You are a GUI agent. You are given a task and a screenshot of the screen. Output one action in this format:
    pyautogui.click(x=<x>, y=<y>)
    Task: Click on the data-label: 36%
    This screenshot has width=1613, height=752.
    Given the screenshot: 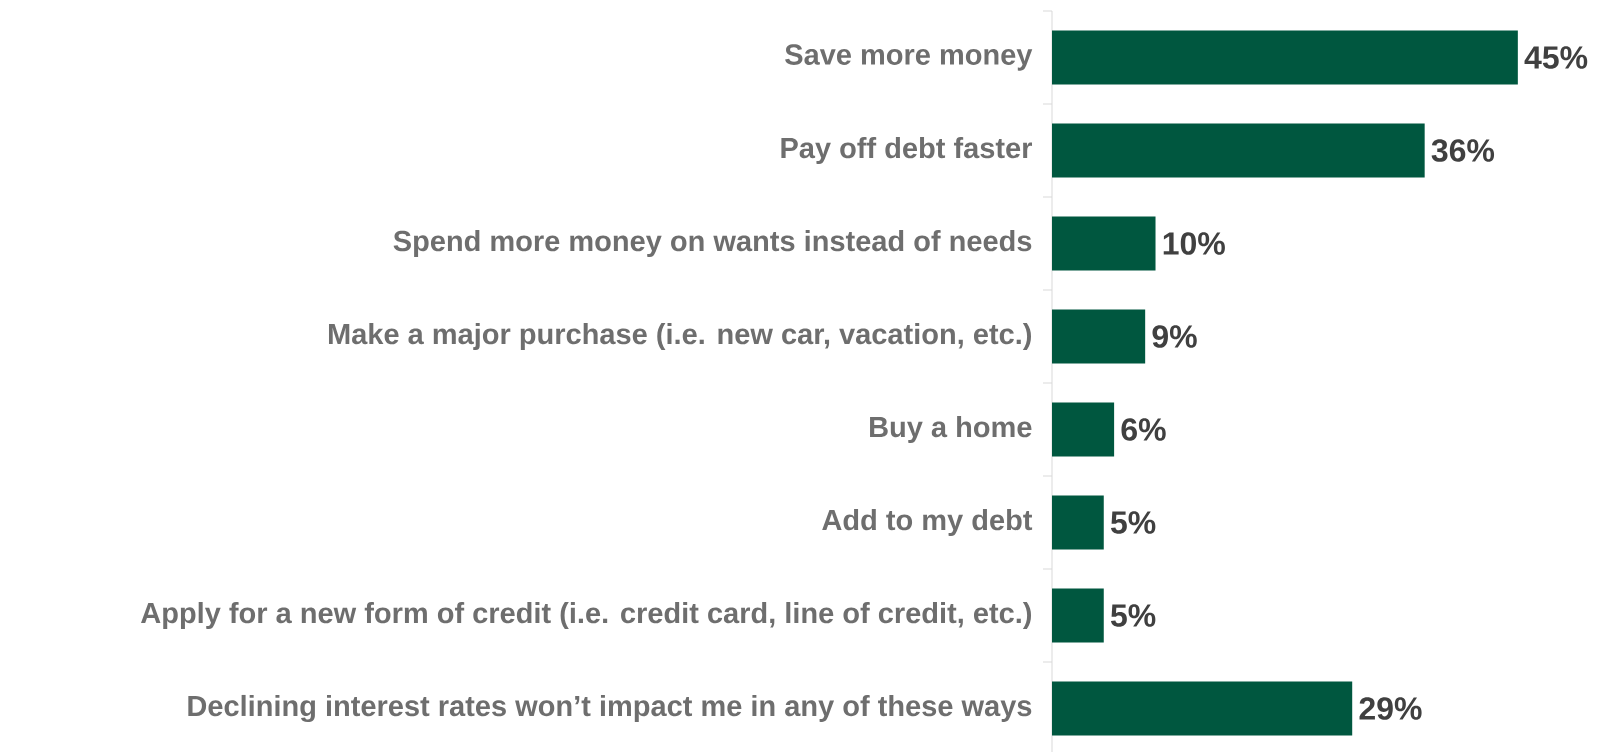 What is the action you would take?
    pyautogui.click(x=1463, y=150)
    